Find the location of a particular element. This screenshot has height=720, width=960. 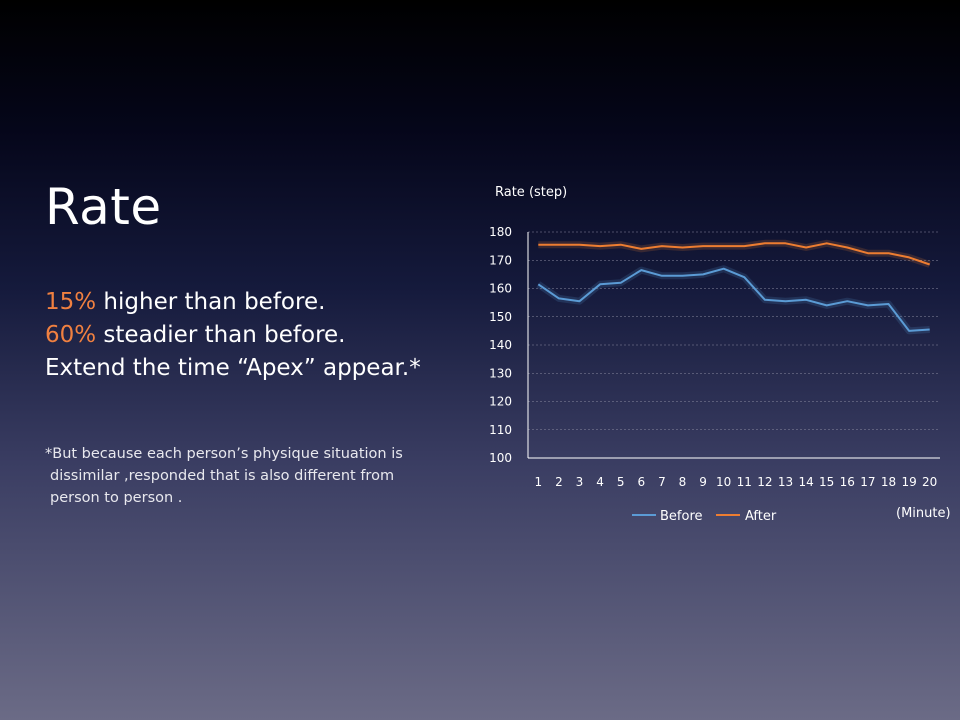

x-tick-9: 9 is located at coordinates (703, 482).